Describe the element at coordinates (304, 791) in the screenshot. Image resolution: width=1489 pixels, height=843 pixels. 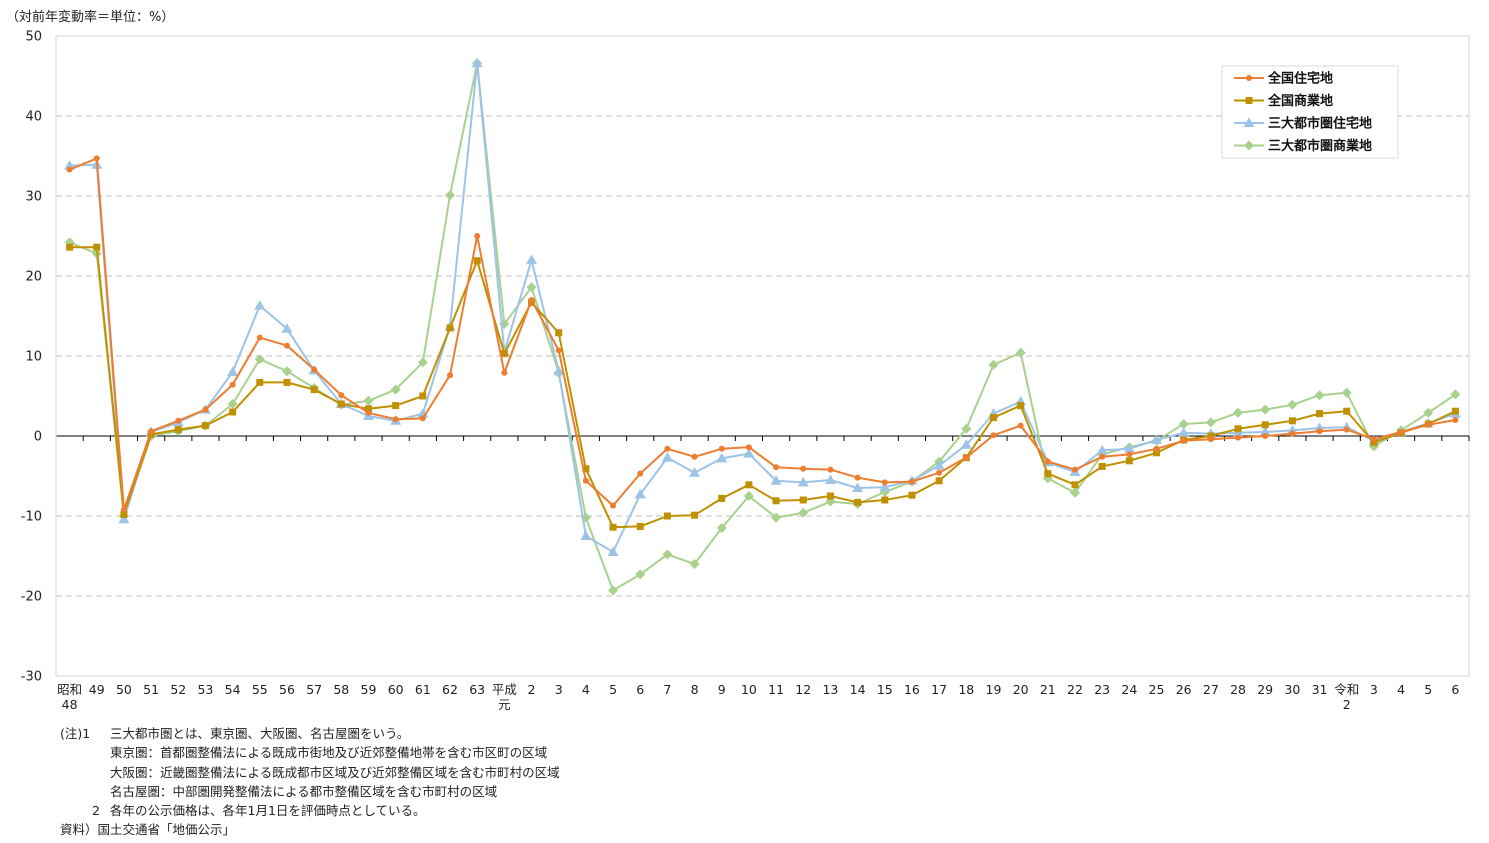
I see `note-nagoya: 名古屋圏：中部圏開発整備法による都市整備区域を含む市町村の区域` at that location.